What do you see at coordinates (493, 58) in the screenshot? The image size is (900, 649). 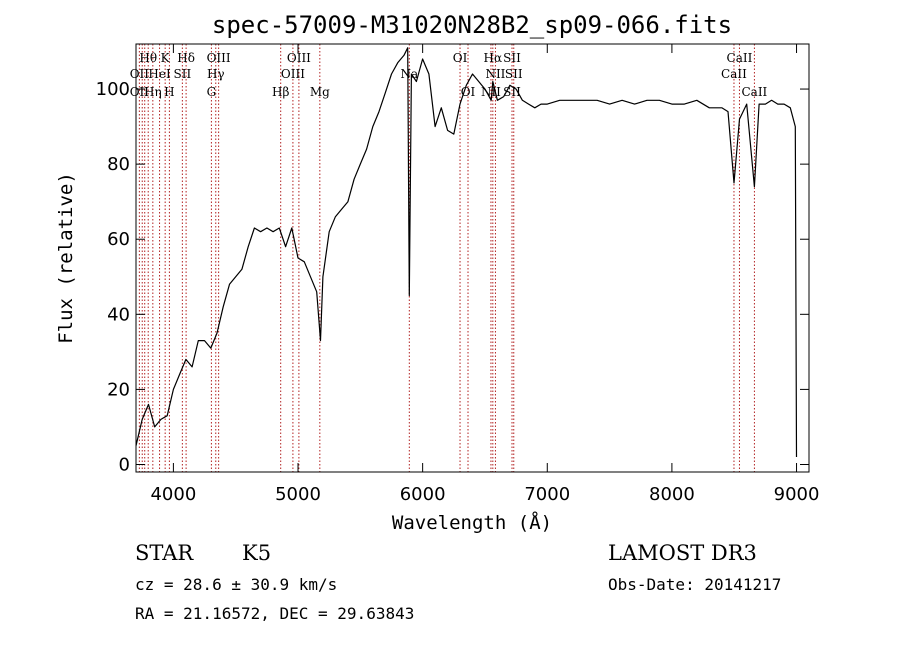 I see `line-label: Hα` at bounding box center [493, 58].